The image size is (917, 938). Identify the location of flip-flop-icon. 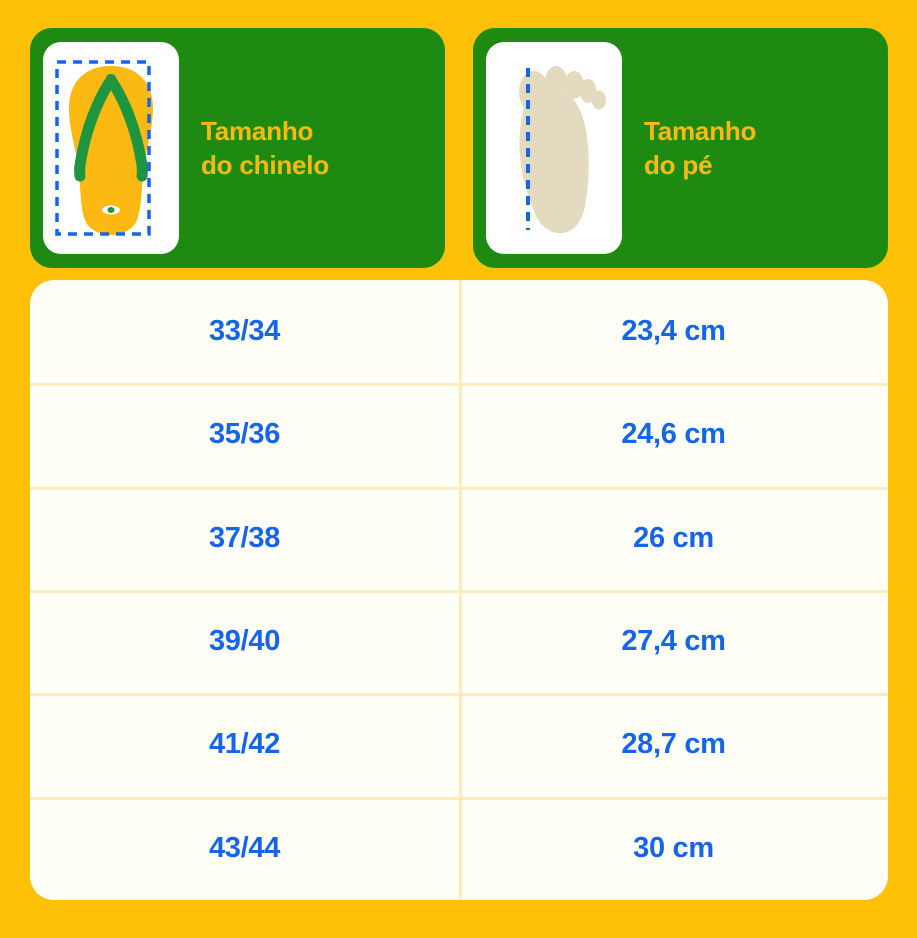
(104, 148).